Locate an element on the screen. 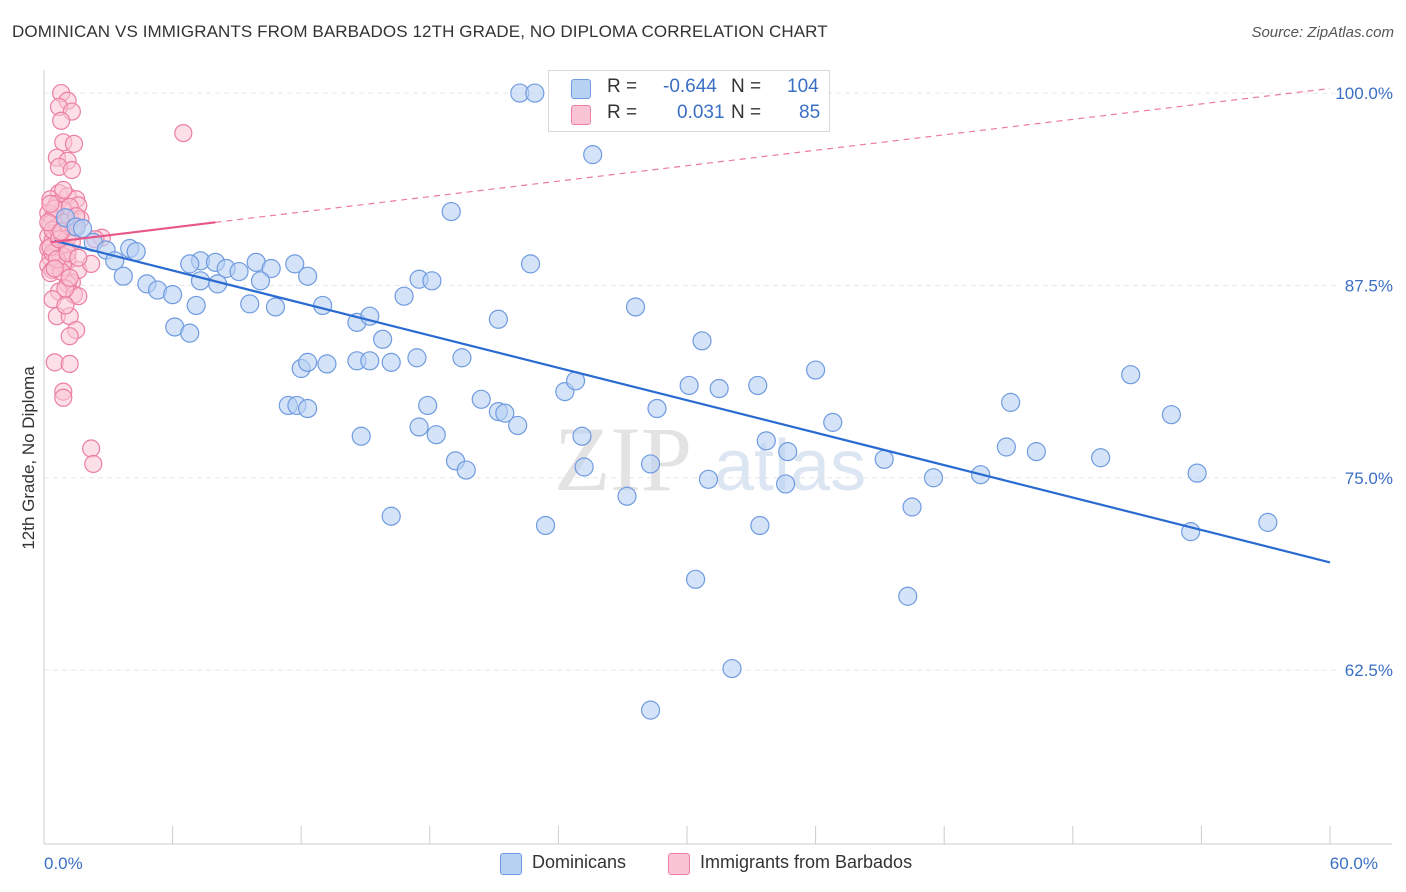  legend-r-value-dominicans: -0.644 is located at coordinates (690, 86).